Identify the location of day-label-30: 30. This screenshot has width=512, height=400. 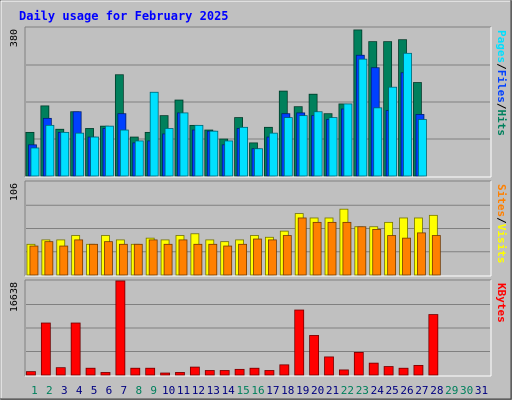
(466, 390).